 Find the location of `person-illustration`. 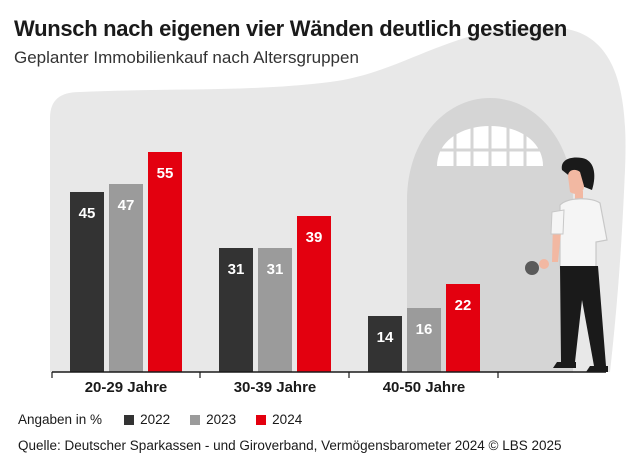

person-illustration is located at coordinates (566, 264).